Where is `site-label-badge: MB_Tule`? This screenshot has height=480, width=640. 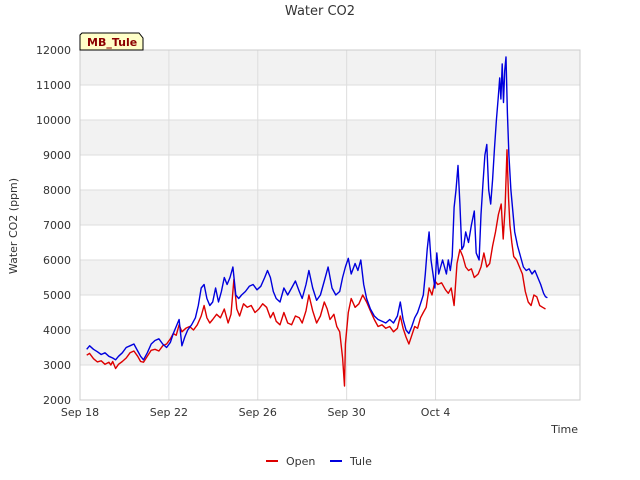 site-label-badge: MB_Tule is located at coordinates (111, 41).